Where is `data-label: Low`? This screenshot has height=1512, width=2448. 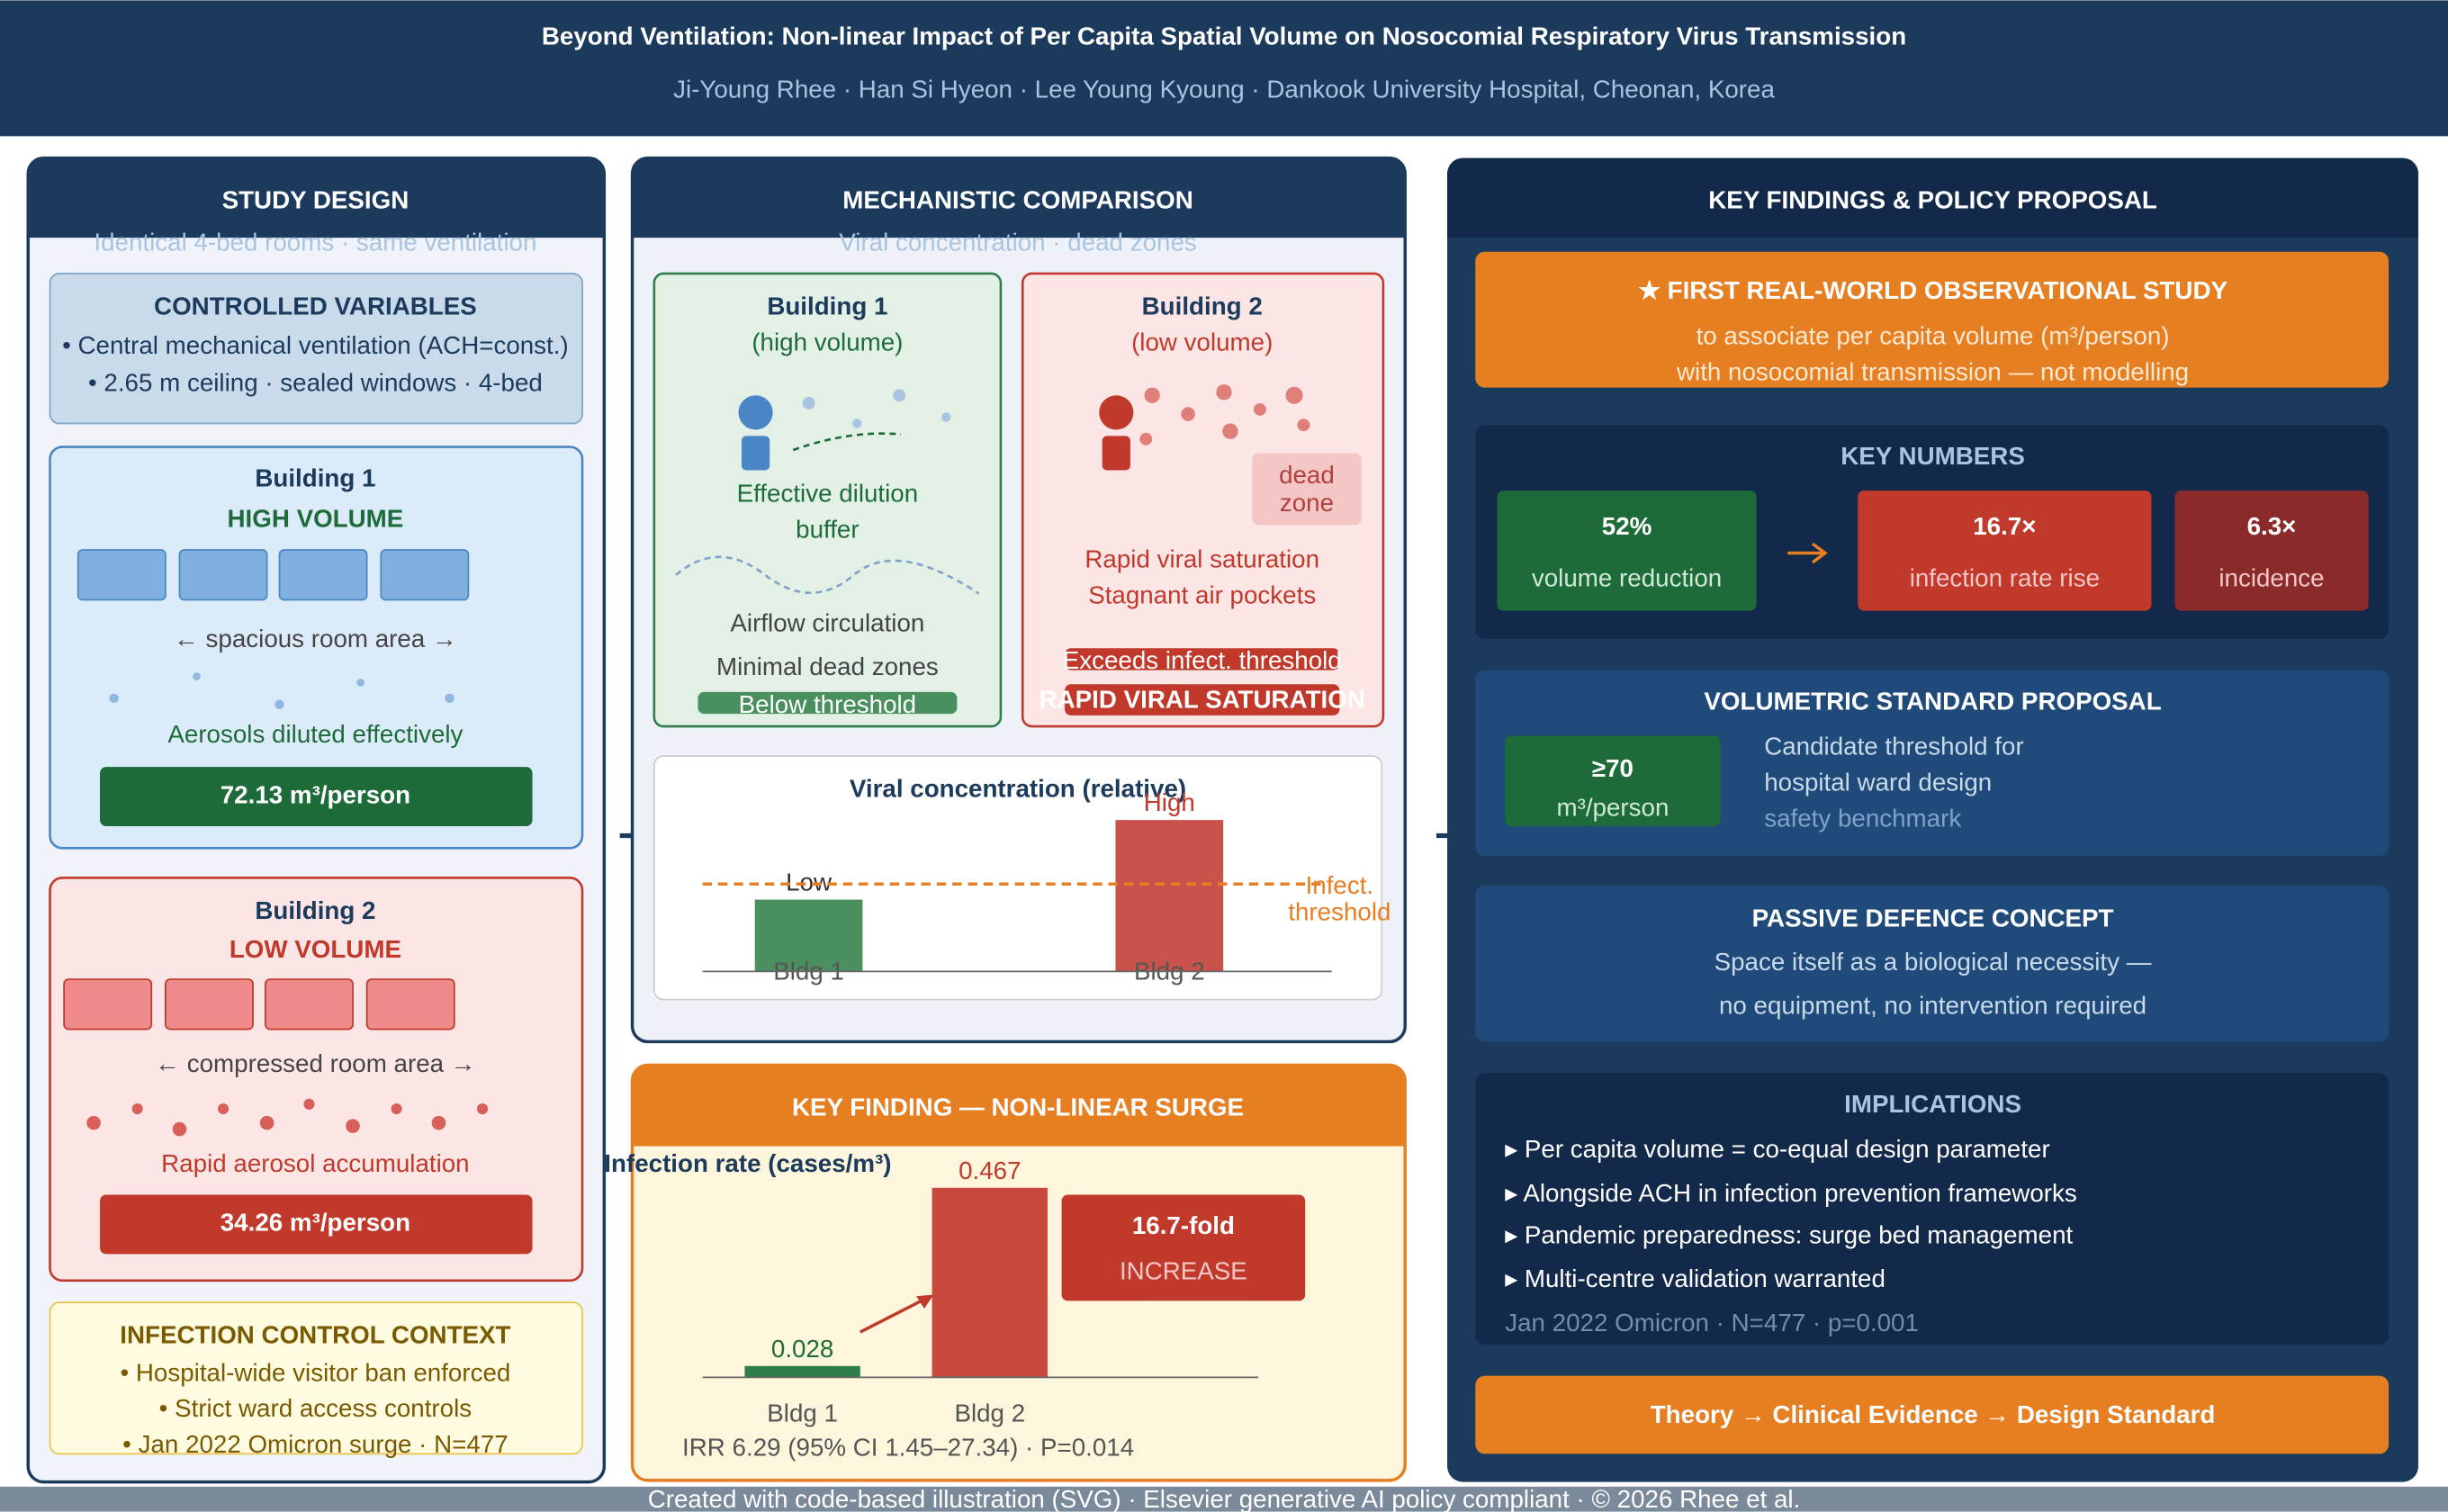 data-label: Low is located at coordinates (809, 882).